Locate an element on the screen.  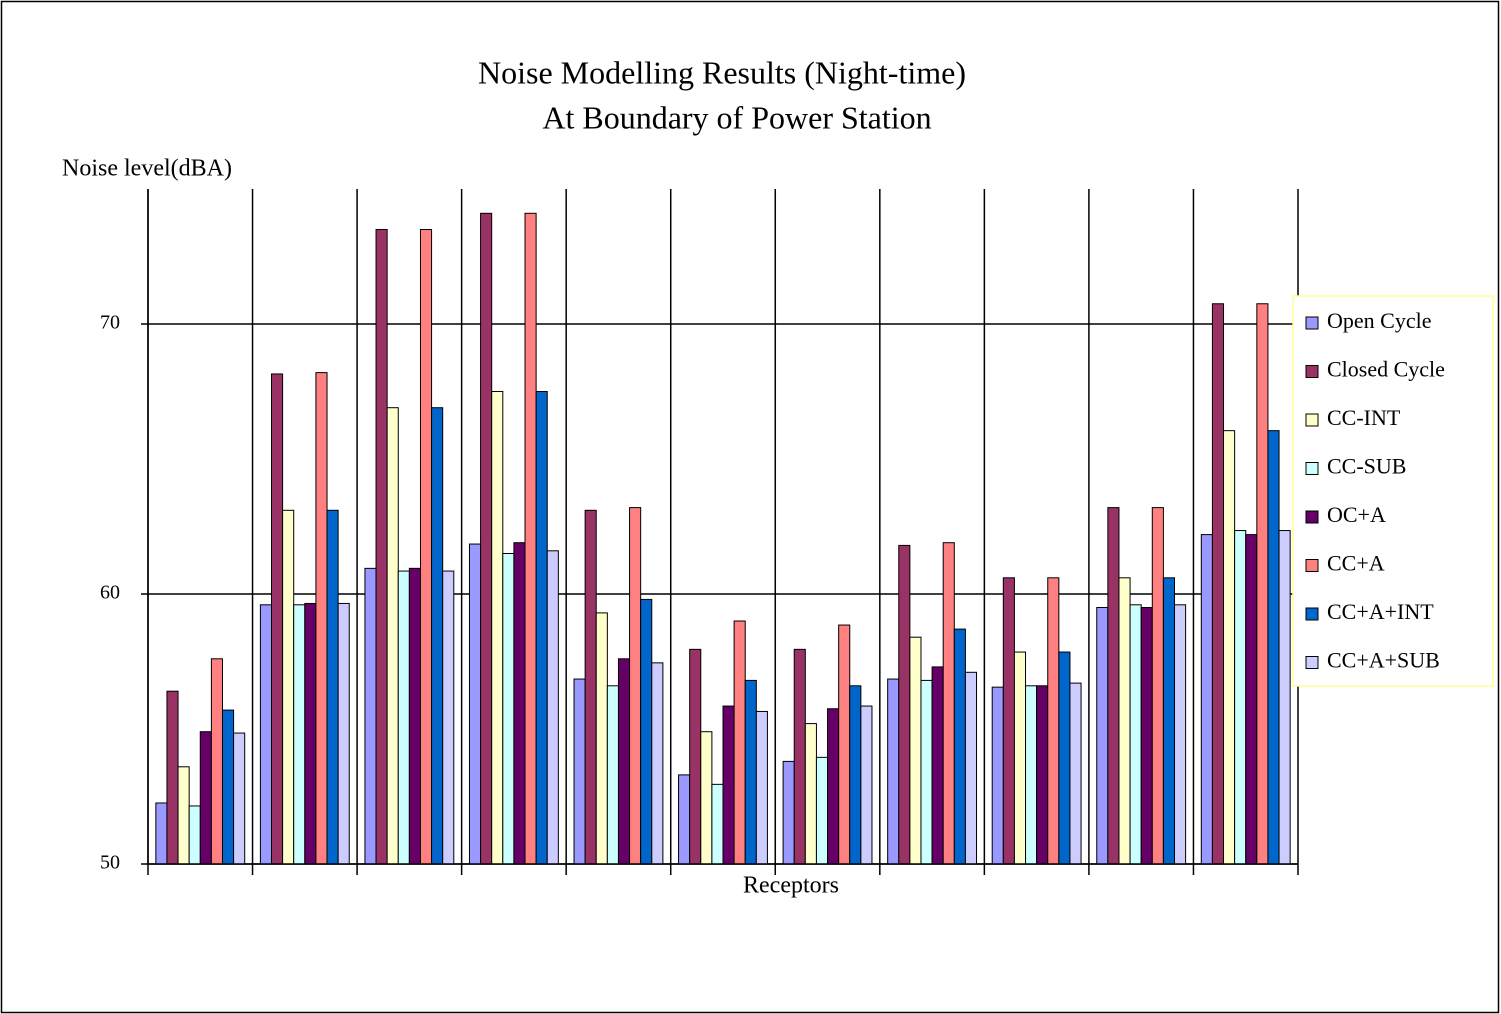
y-axis-label: Noise level(dBA) is located at coordinates (147, 169).